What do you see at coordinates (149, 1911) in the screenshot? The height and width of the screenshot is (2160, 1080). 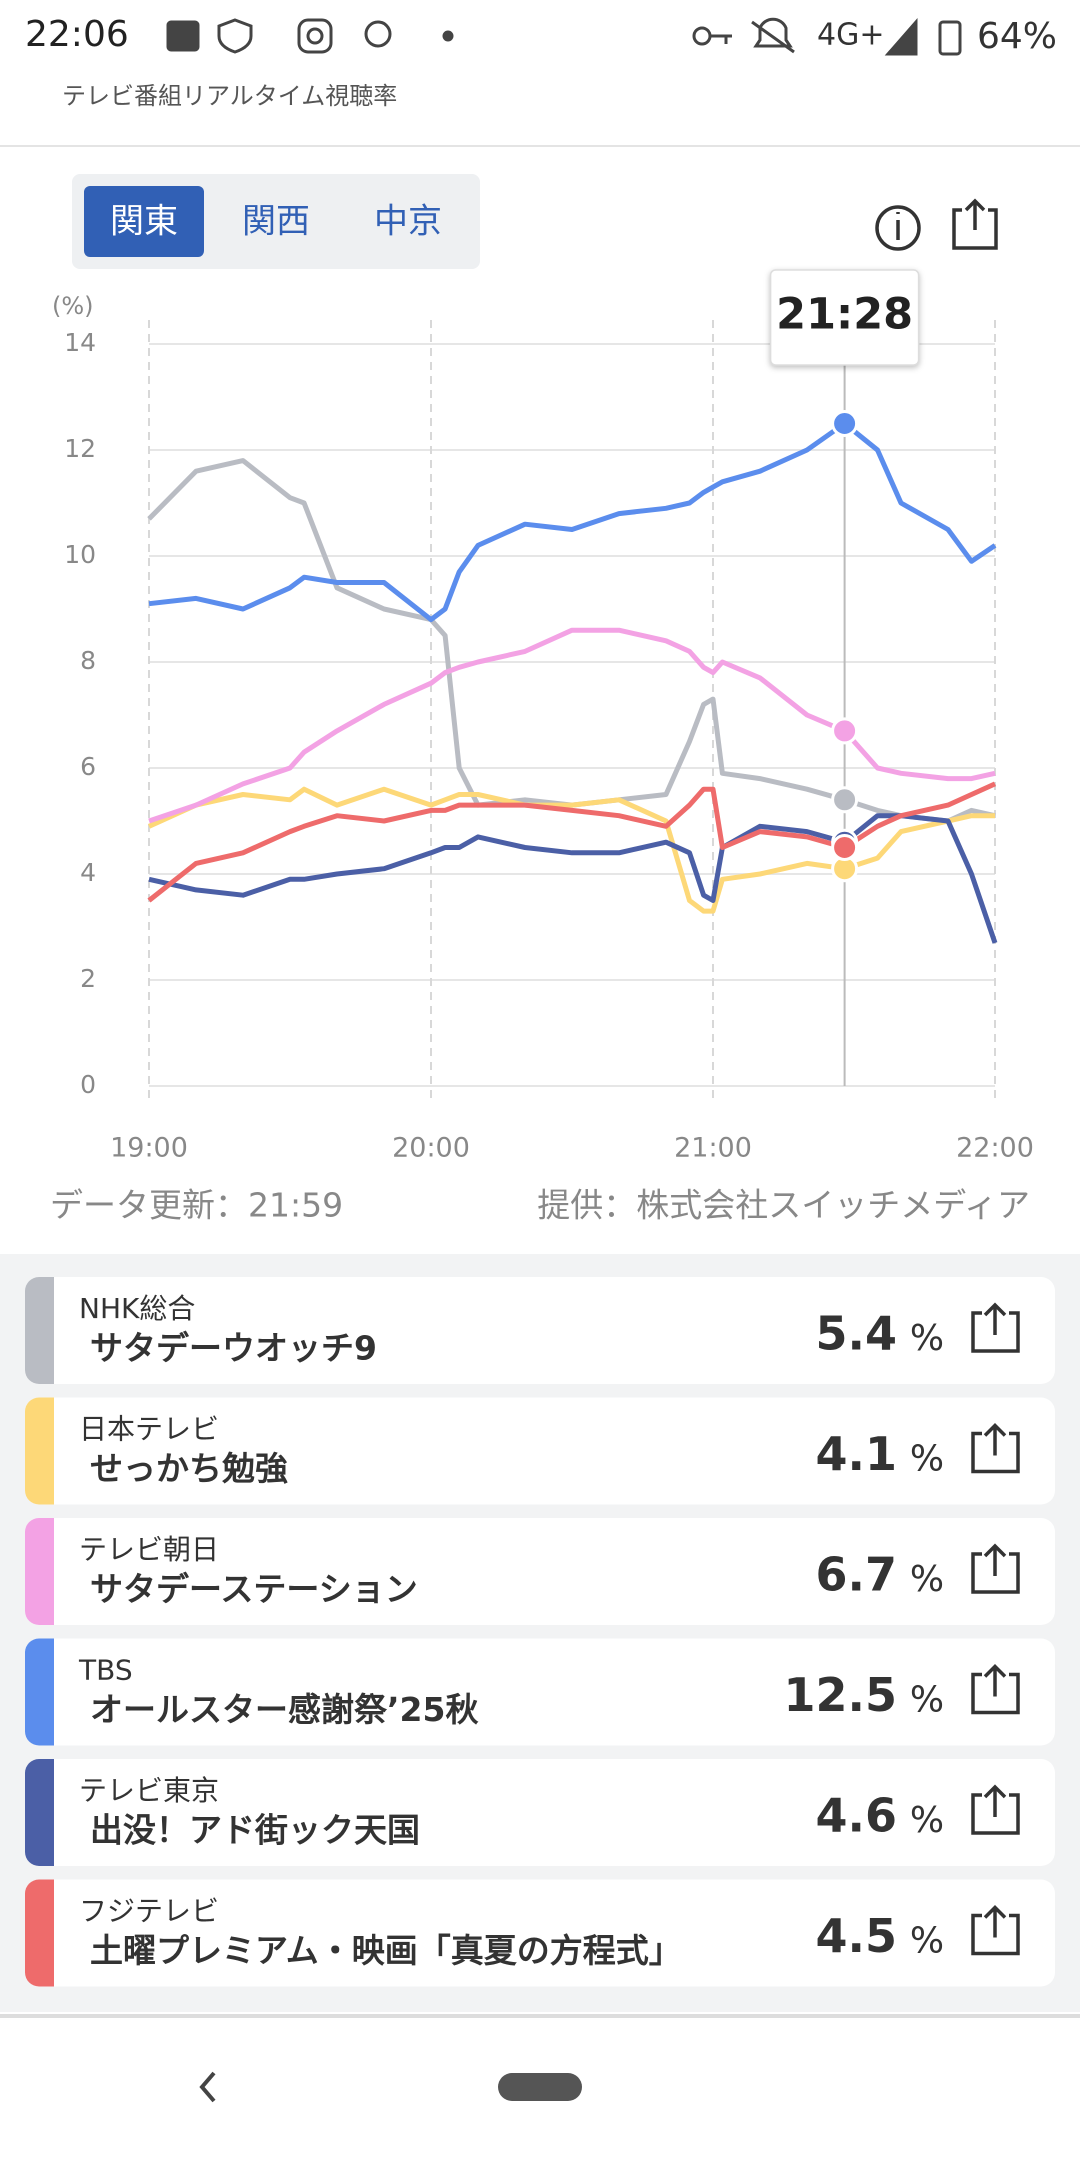 I see `channel-name: フジテレビ` at bounding box center [149, 1911].